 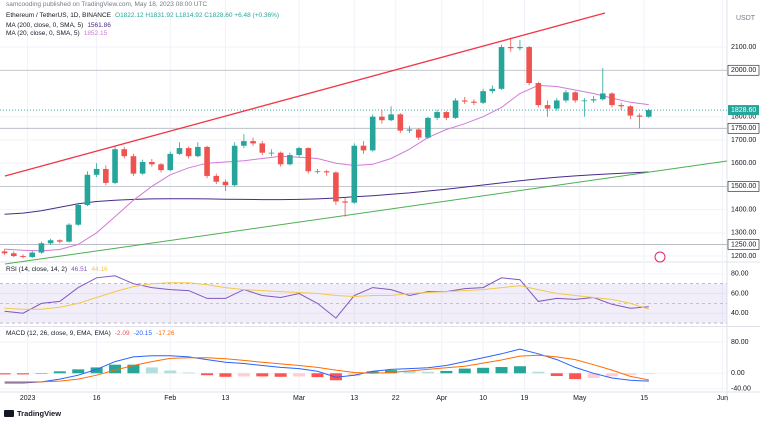 What do you see at coordinates (743, 47) in the screenshot?
I see `y-tick-label: 2100.00` at bounding box center [743, 47].